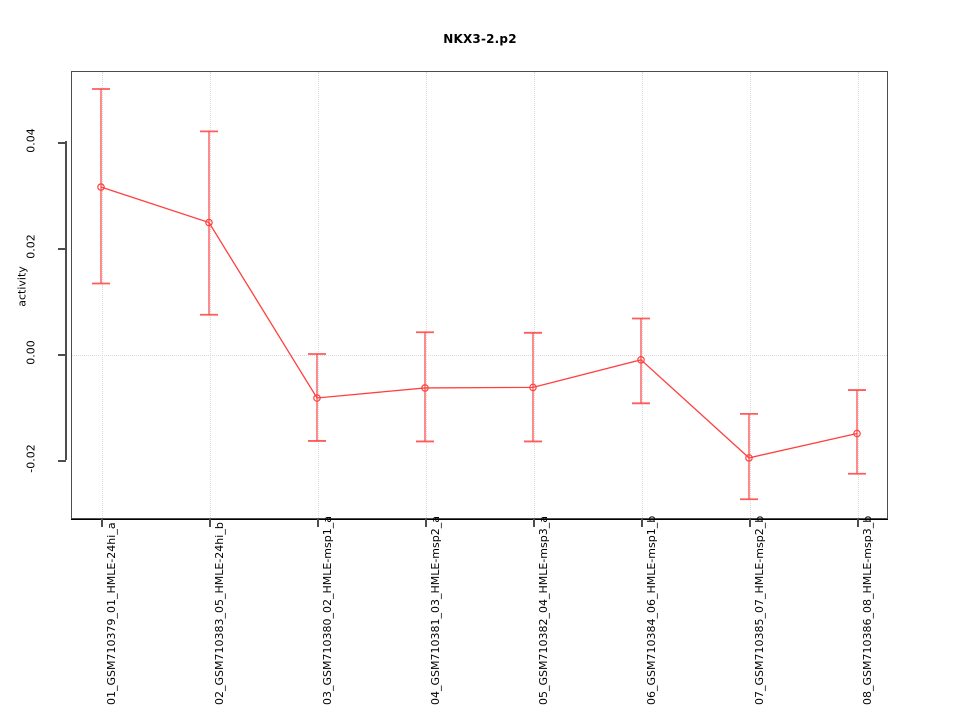 This screenshot has height=720, width=960. Describe the element at coordinates (435, 610) in the screenshot. I see `x-axis-tick-label: 04_GSM710381_03_HMLE-msp2_a` at that location.